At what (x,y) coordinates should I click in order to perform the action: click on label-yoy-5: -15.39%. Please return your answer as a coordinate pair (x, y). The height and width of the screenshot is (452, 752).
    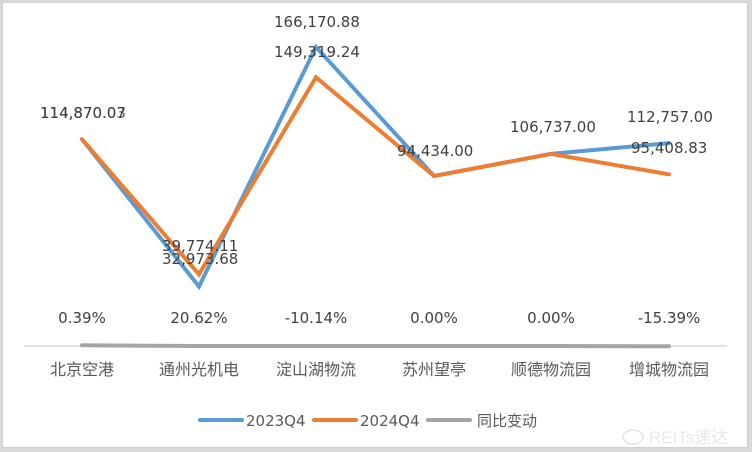
    Looking at the image, I should click on (669, 318).